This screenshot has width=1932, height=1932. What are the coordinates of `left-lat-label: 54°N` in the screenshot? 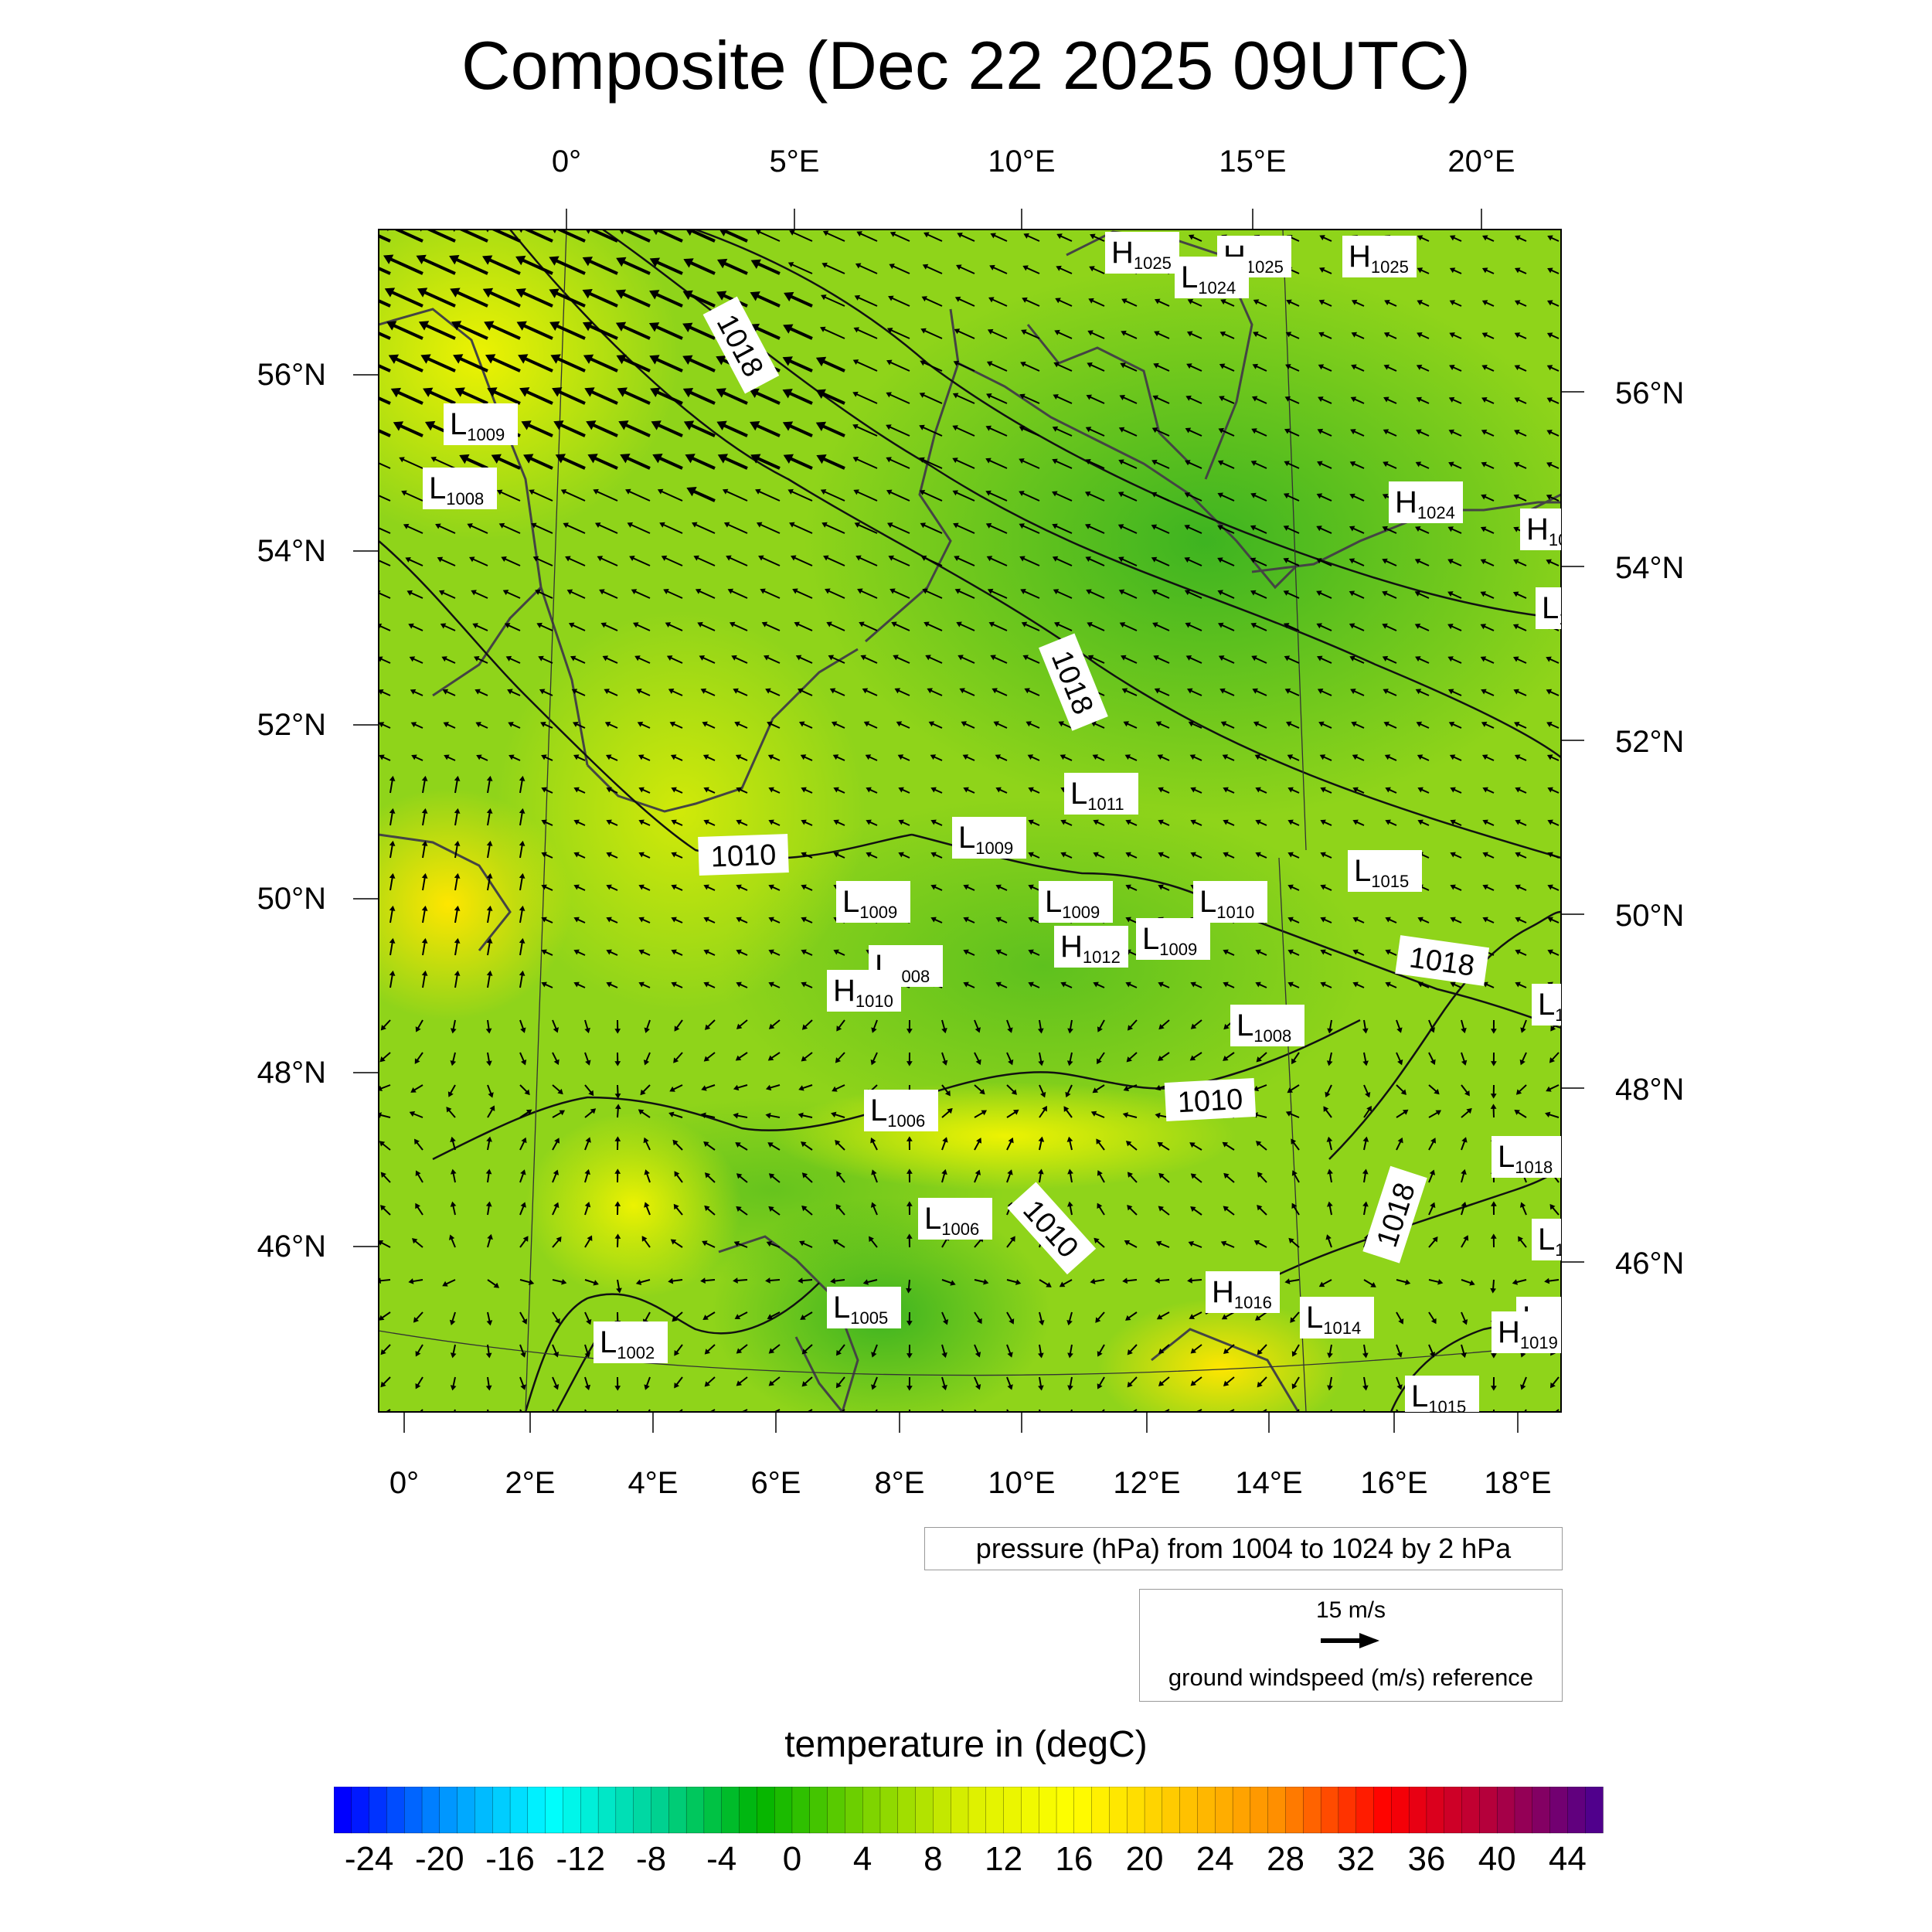 It's located at (291, 551).